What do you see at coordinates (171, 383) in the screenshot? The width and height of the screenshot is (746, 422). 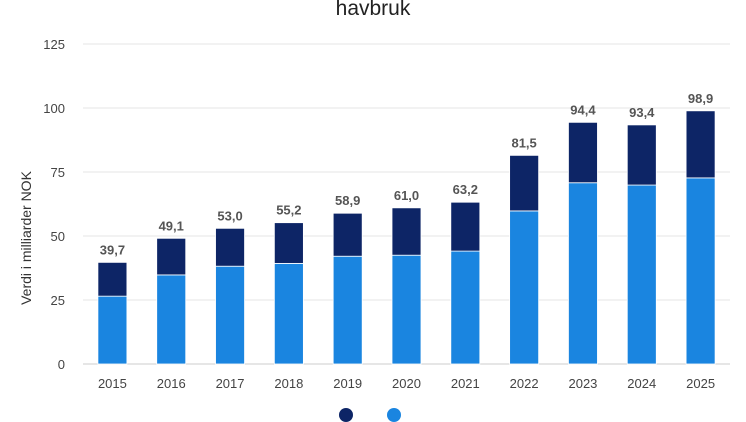 I see `x-tick-label: 2016` at bounding box center [171, 383].